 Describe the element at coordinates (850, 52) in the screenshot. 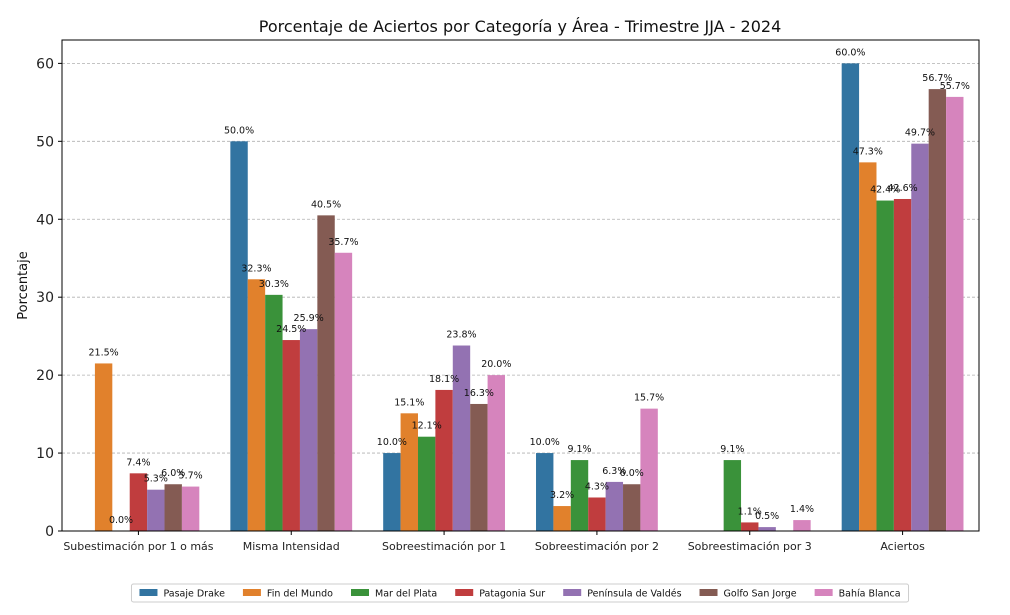

I see `bar-value-label: 60.0%` at that location.